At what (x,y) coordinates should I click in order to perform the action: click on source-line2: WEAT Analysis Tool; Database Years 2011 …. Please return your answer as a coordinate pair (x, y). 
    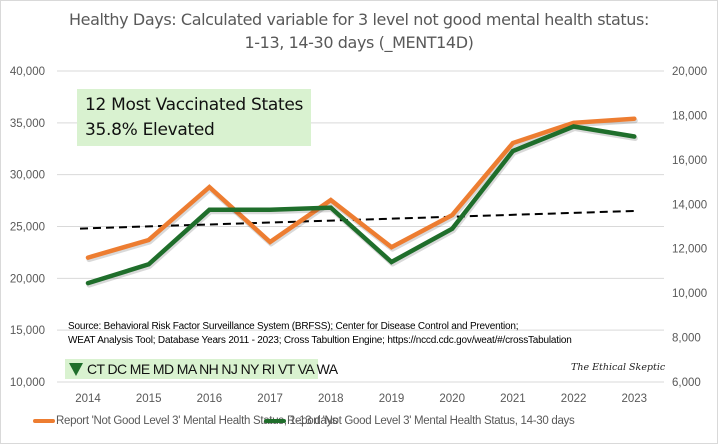
    Looking at the image, I should click on (320, 340).